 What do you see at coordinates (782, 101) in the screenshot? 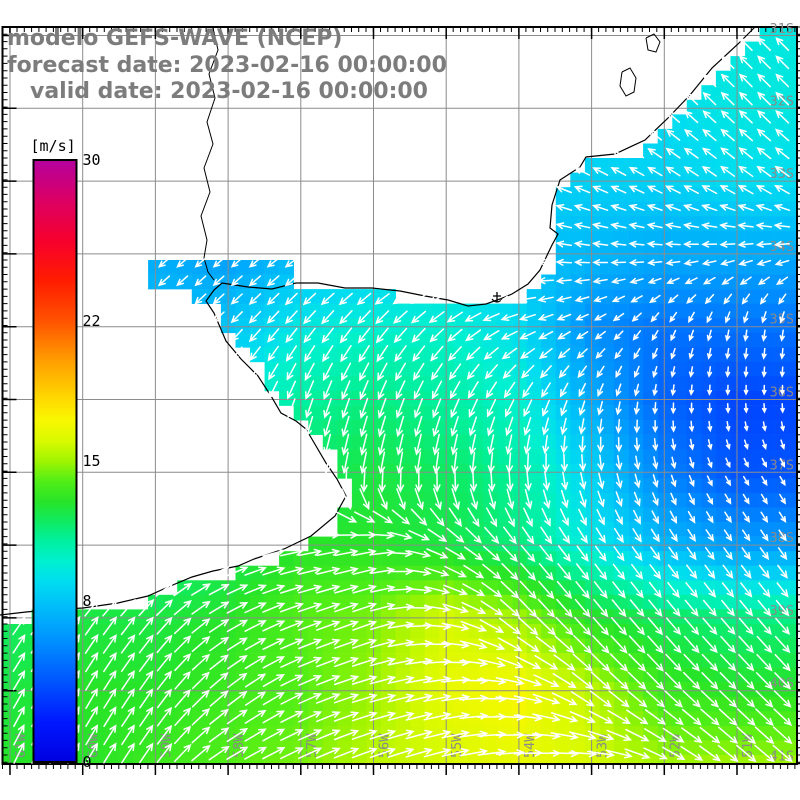
I see `lat-tick-label: 32S` at bounding box center [782, 101].